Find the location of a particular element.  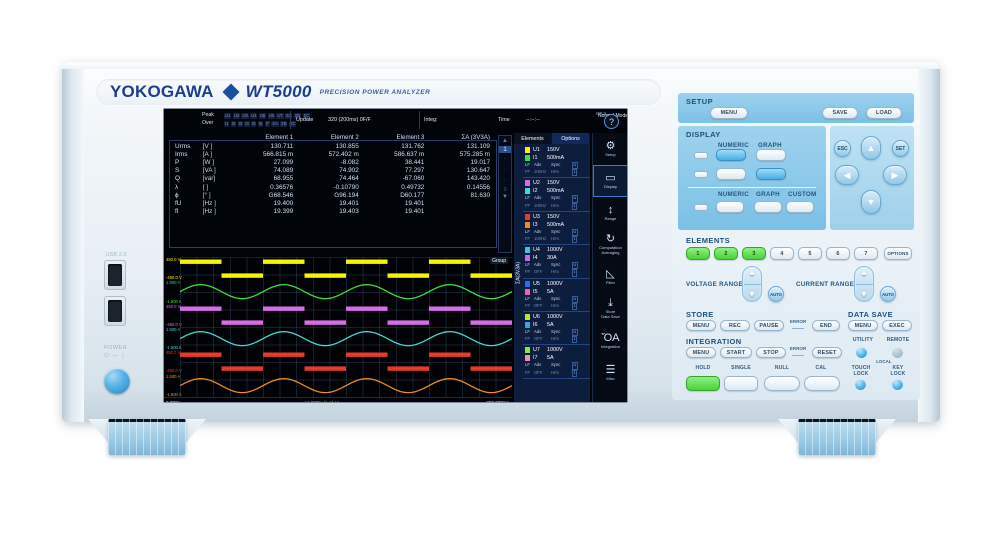

element-group: U2 150V I2 500mA LF Adv Sync U FF 100Hz Hrm 1 is located at coordinates (556, 195).